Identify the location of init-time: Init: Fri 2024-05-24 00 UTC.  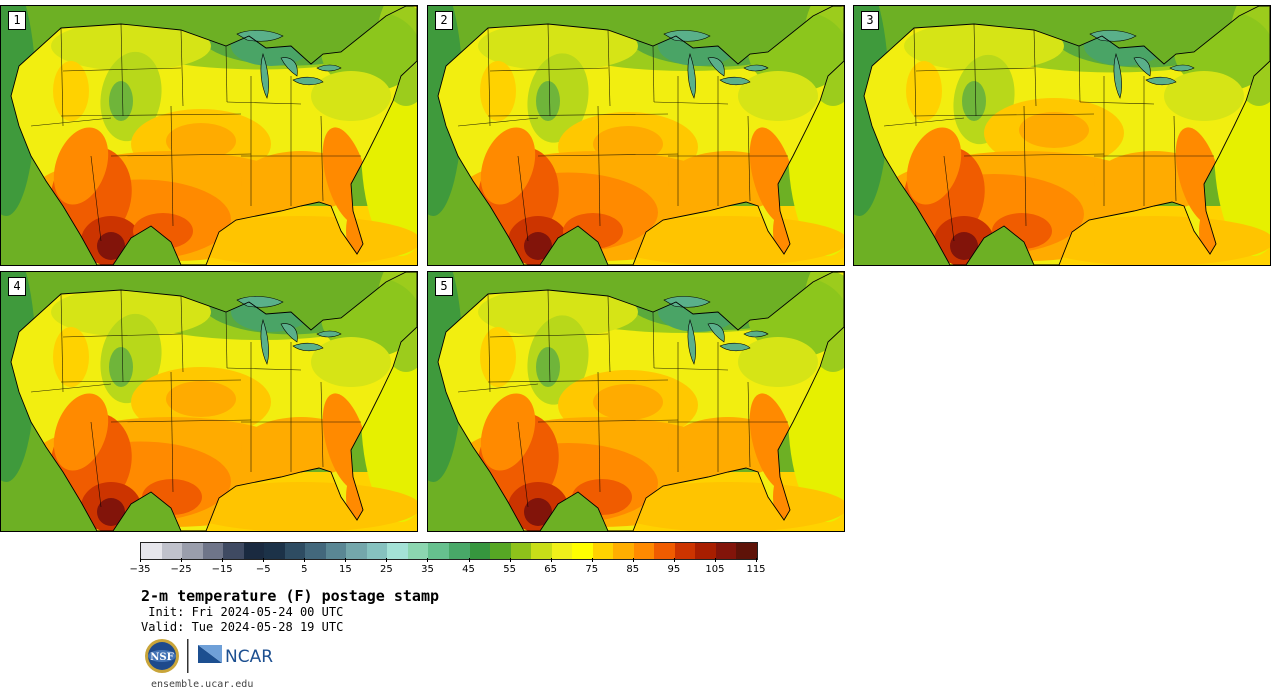
(242, 612).